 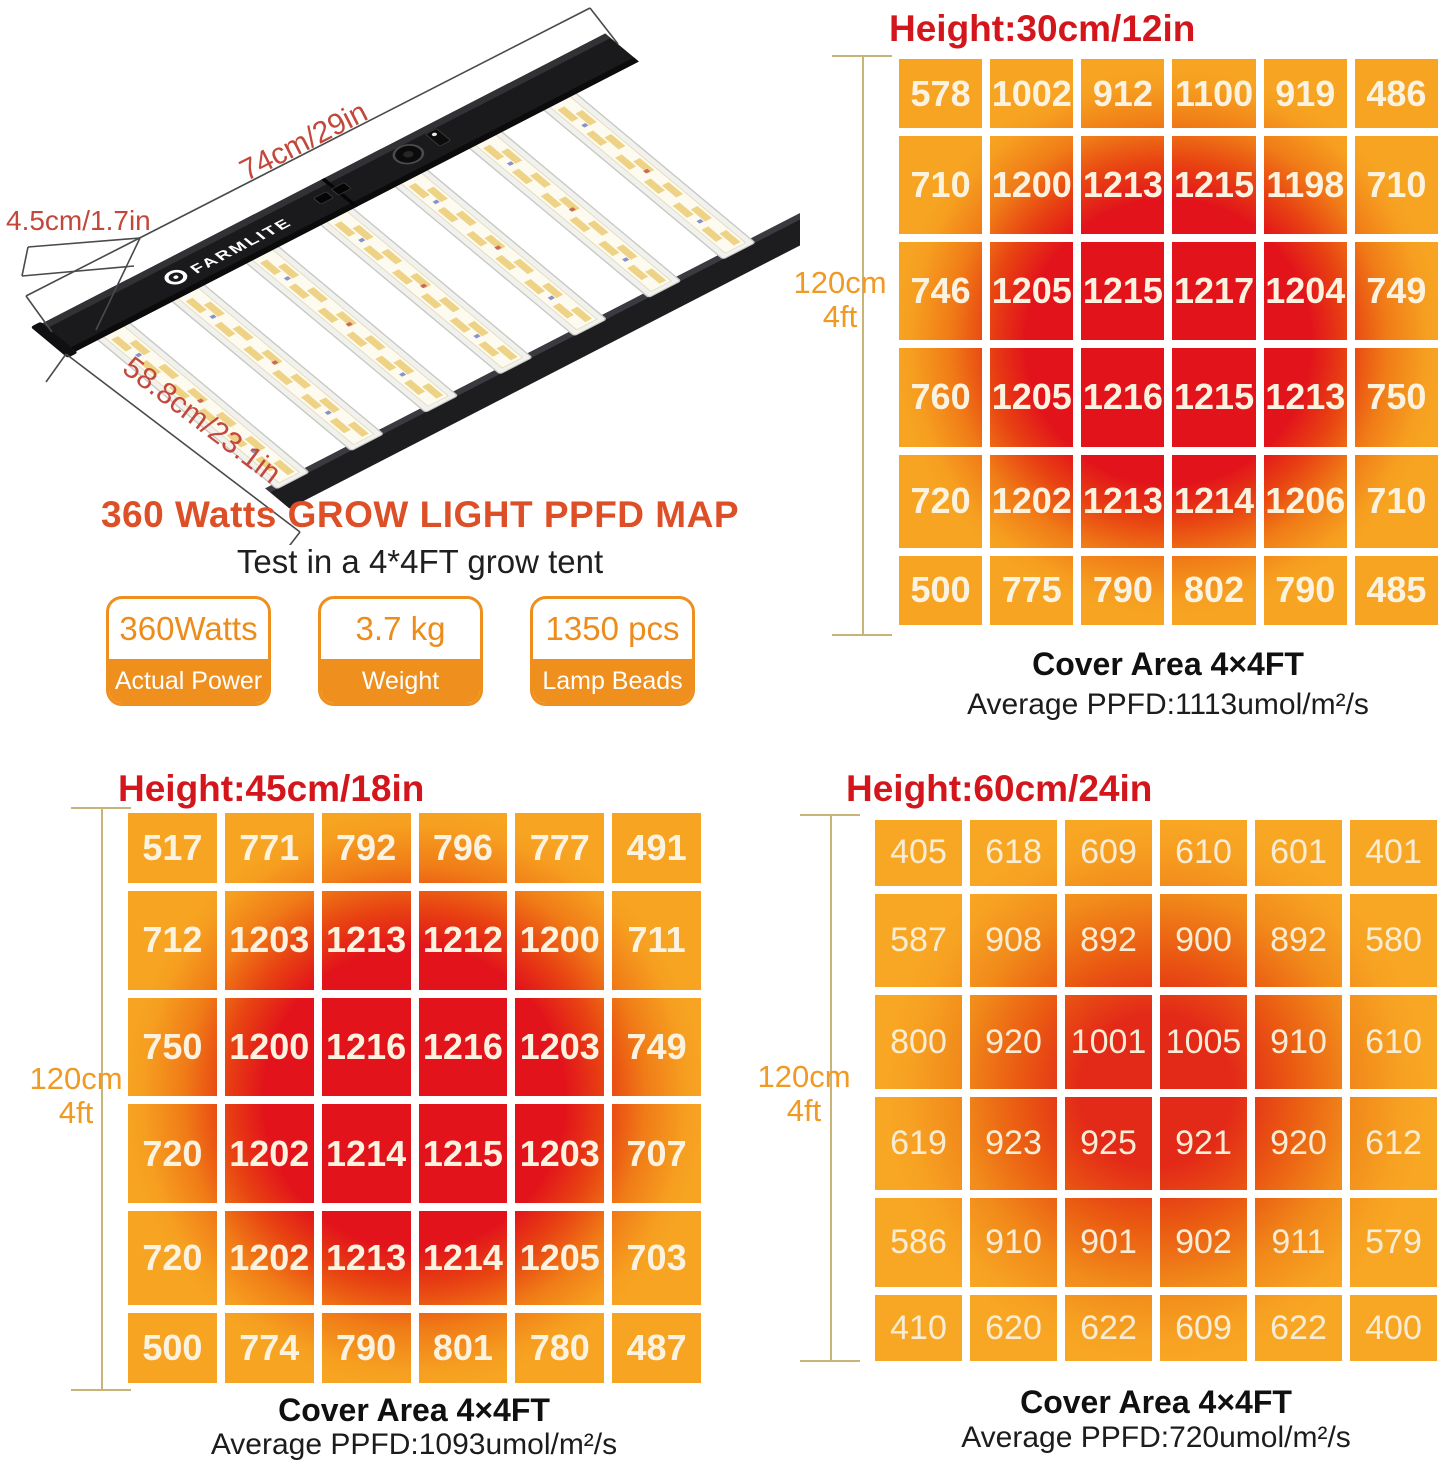 I want to click on ppfd-cell: 771, so click(x=269, y=848).